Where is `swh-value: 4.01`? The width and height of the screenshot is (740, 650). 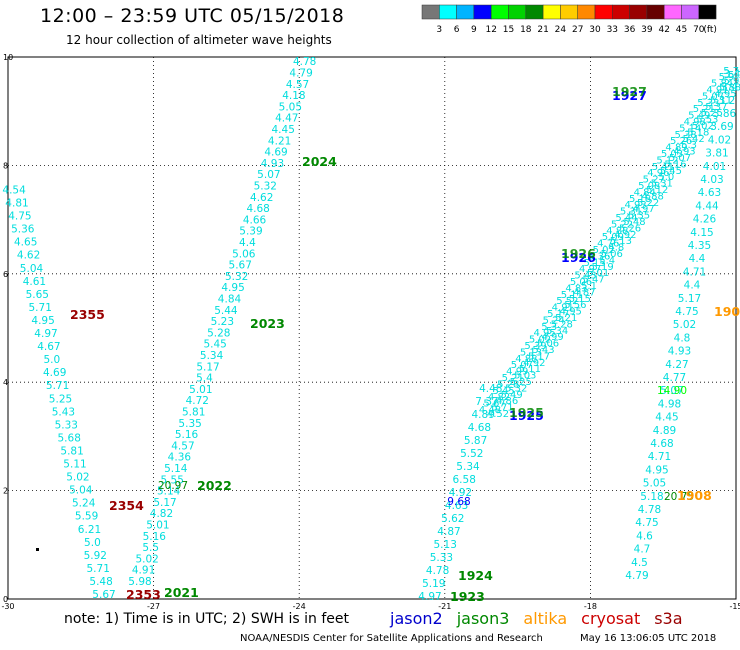
swh-value: 4.01 is located at coordinates (714, 167).